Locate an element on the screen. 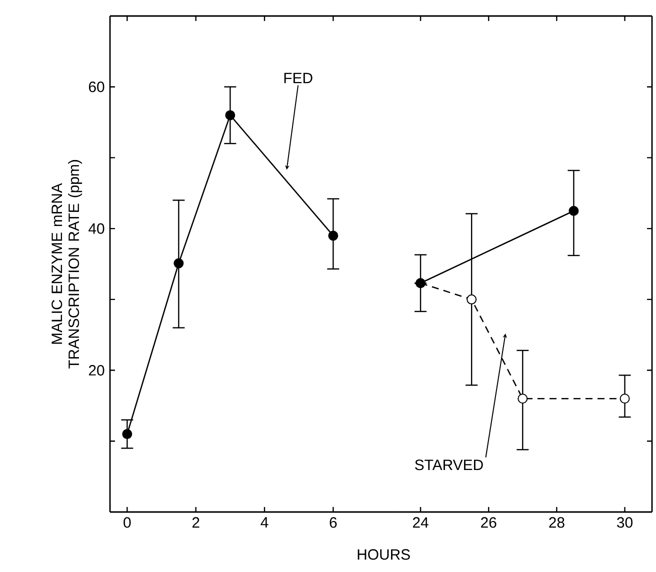 The image size is (656, 572). x-tick-label: 2 is located at coordinates (196, 522).